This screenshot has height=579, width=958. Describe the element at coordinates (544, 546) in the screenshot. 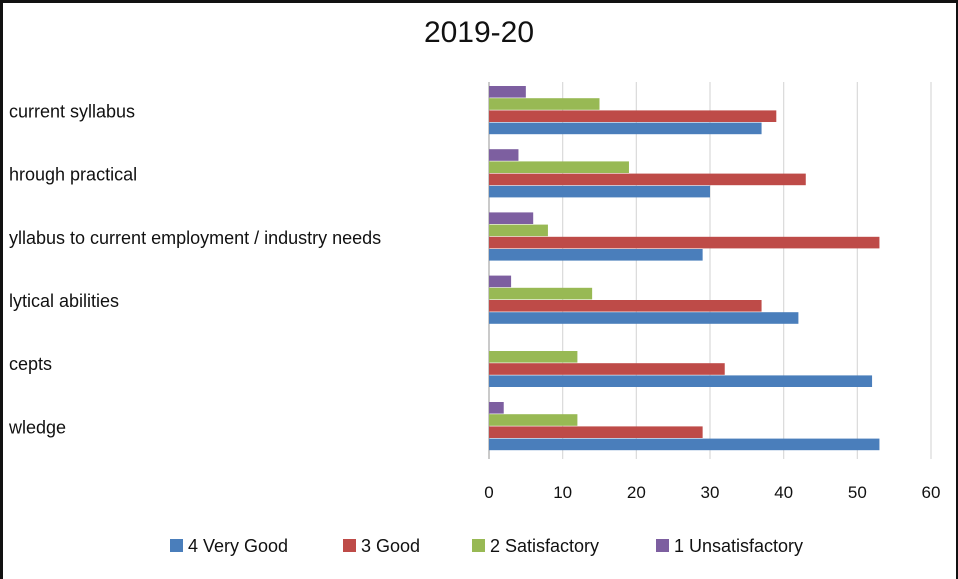

I see `legend-label: 2 Satisfactory` at that location.